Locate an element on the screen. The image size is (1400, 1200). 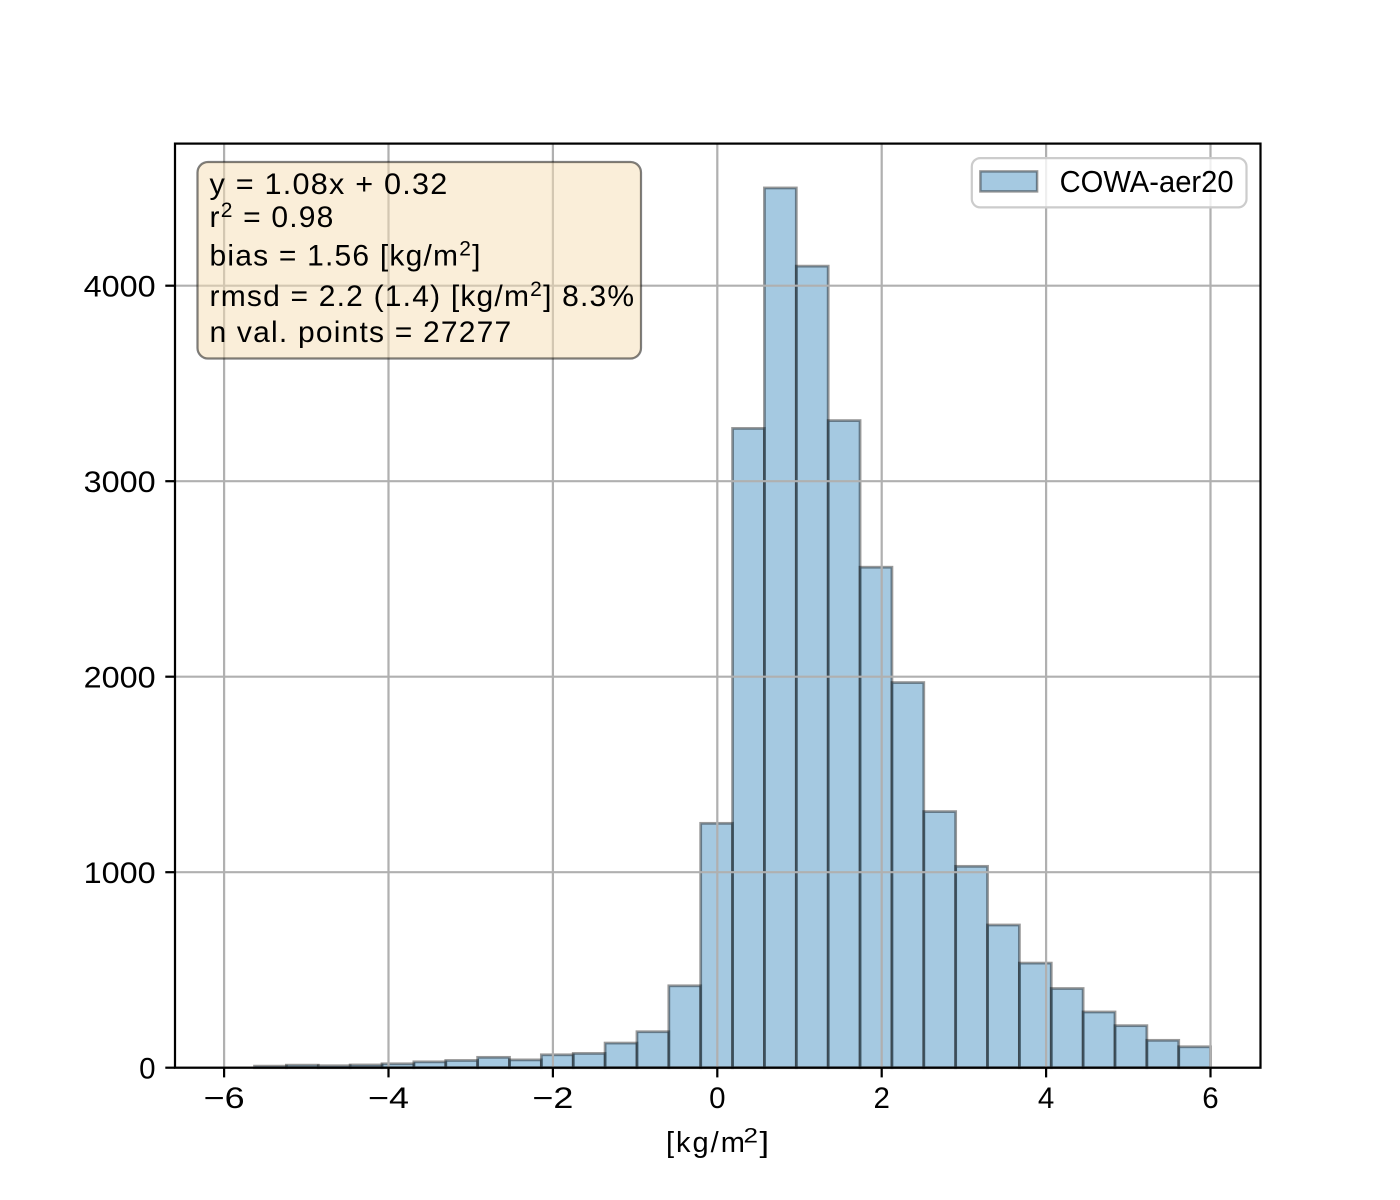
svg-text: 6 is located at coordinates (1210, 1098).